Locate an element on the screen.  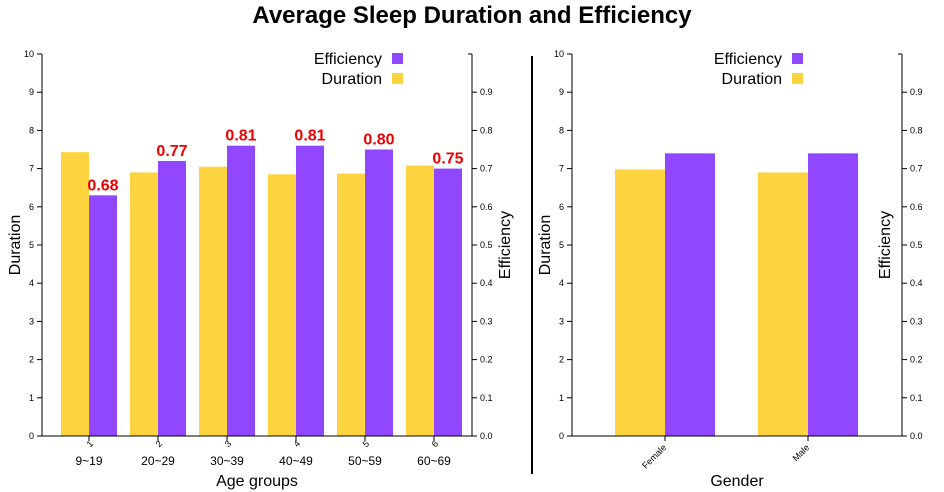
chart-title: Average Sleep Duration and Efficiency is located at coordinates (472, 15).